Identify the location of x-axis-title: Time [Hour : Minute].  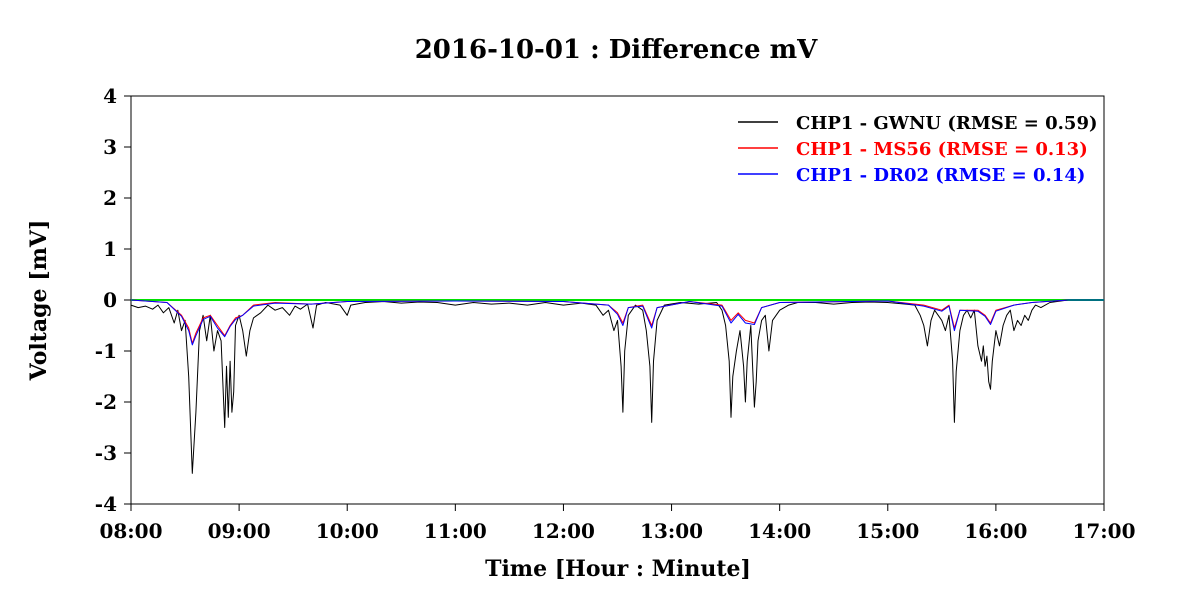
(618, 569).